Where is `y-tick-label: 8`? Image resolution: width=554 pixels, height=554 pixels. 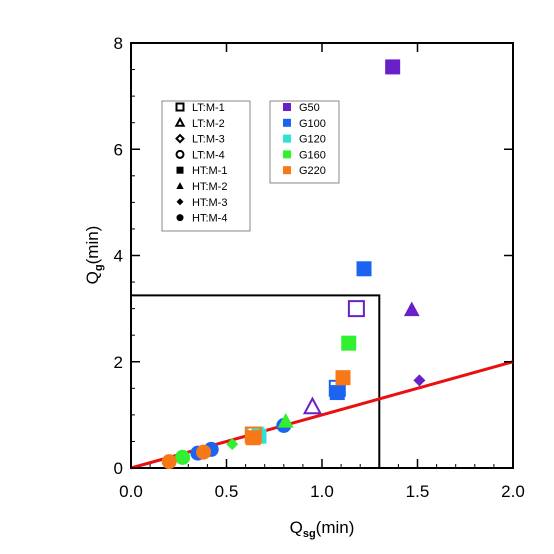
y-tick-label: 8 is located at coordinates (118, 43).